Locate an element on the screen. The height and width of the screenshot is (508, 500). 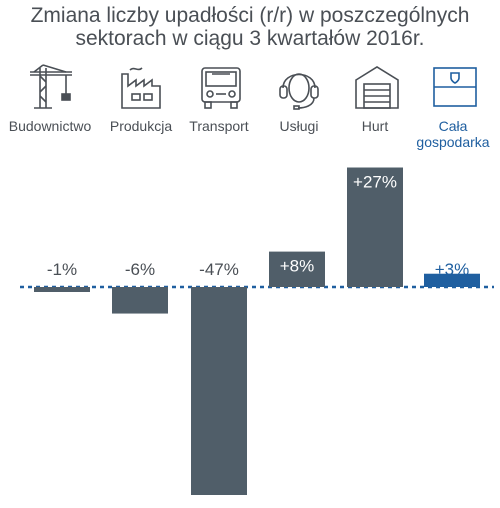
flag-icon is located at coordinates (455, 87).